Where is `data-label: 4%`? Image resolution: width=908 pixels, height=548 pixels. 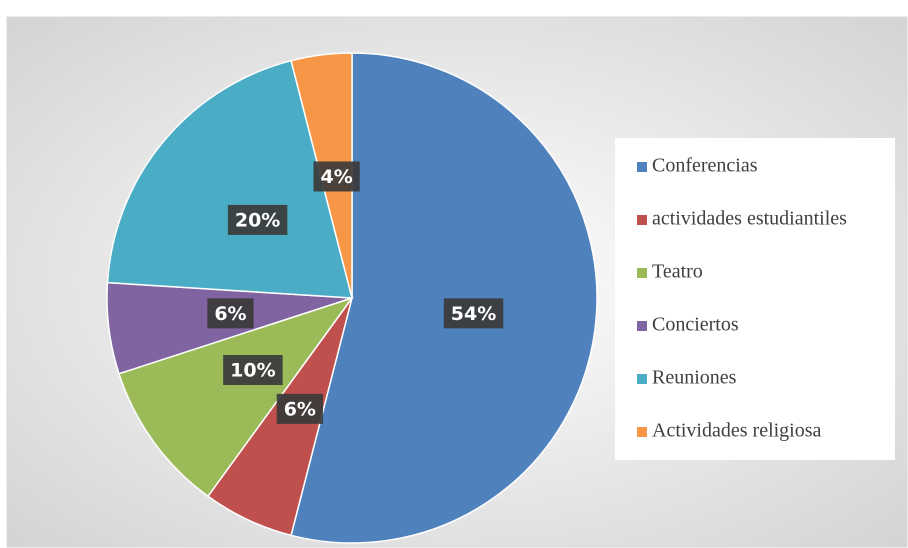
data-label: 4% is located at coordinates (337, 177).